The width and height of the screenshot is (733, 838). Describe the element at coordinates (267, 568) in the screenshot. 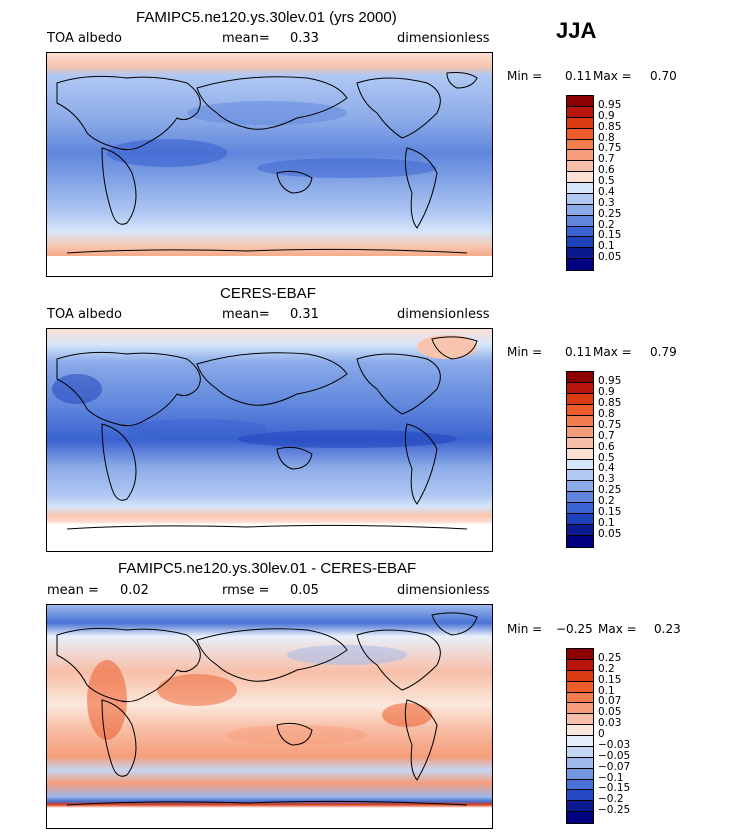

I see `panel3-title: FAMIPC5.ne120.ys.30lev.01 - CERES-EBAF` at that location.